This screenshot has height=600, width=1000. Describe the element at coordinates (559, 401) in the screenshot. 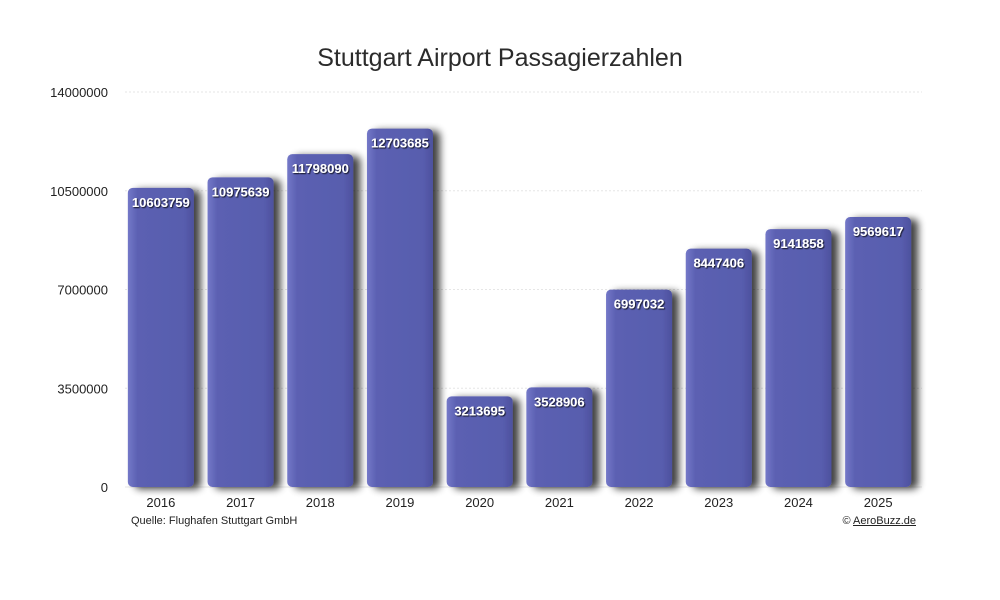

I see `data-label-2021: 3528906` at that location.